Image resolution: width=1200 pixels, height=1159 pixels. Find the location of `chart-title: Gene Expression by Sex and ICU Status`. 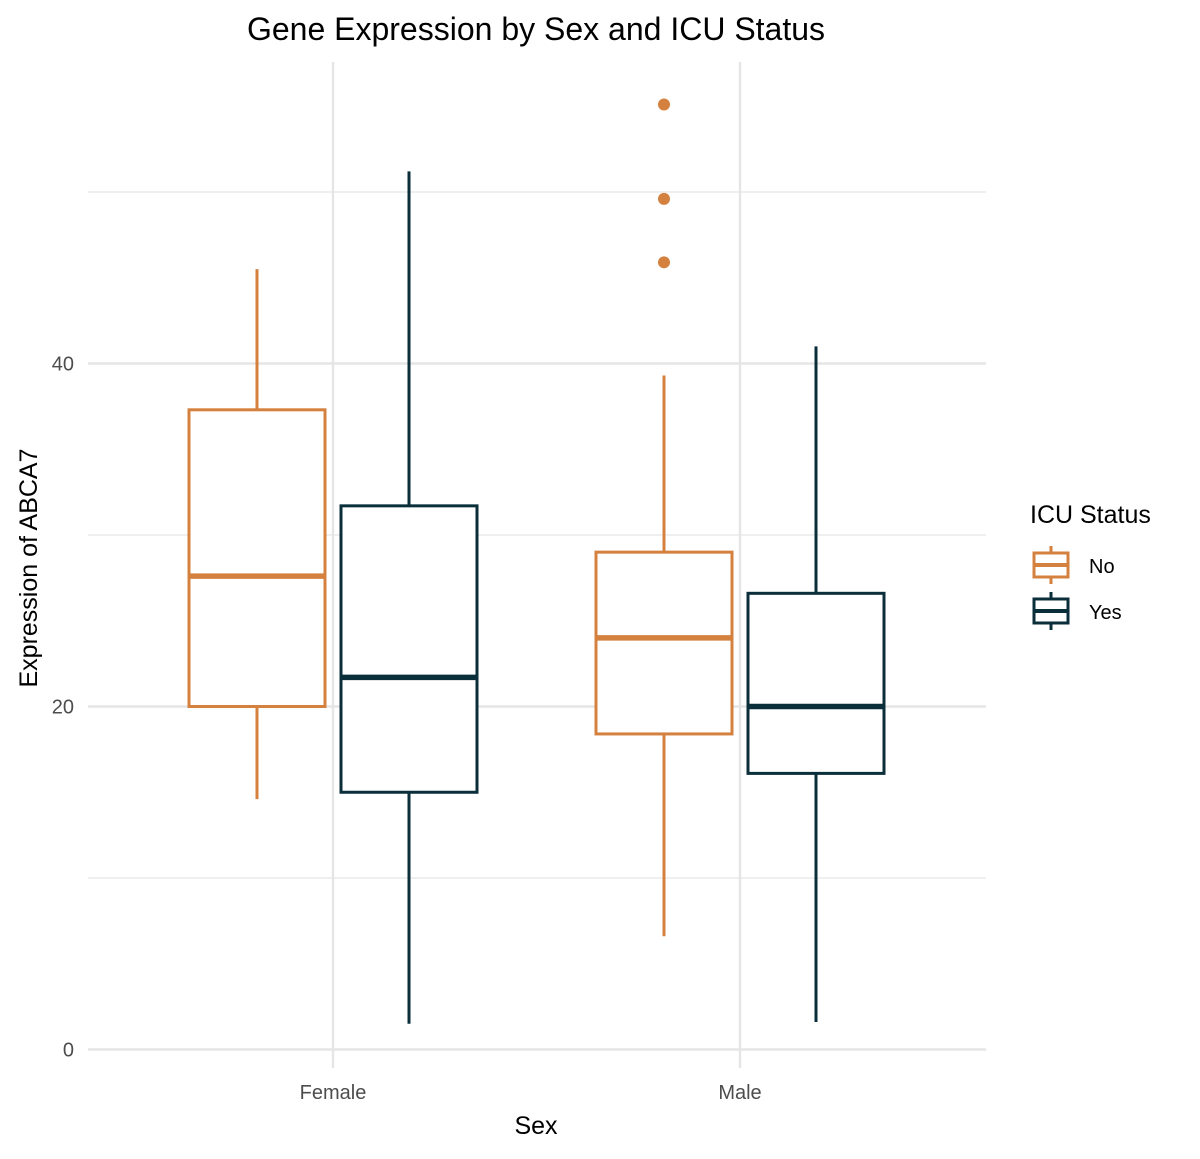

chart-title: Gene Expression by Sex and ICU Status is located at coordinates (536, 29).